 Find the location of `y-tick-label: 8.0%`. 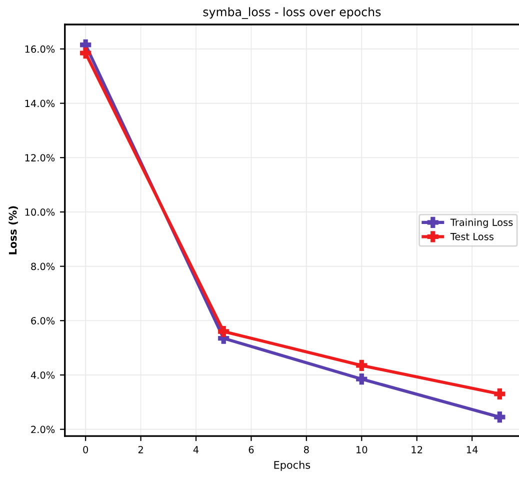

y-tick-label: 8.0% is located at coordinates (43, 266).